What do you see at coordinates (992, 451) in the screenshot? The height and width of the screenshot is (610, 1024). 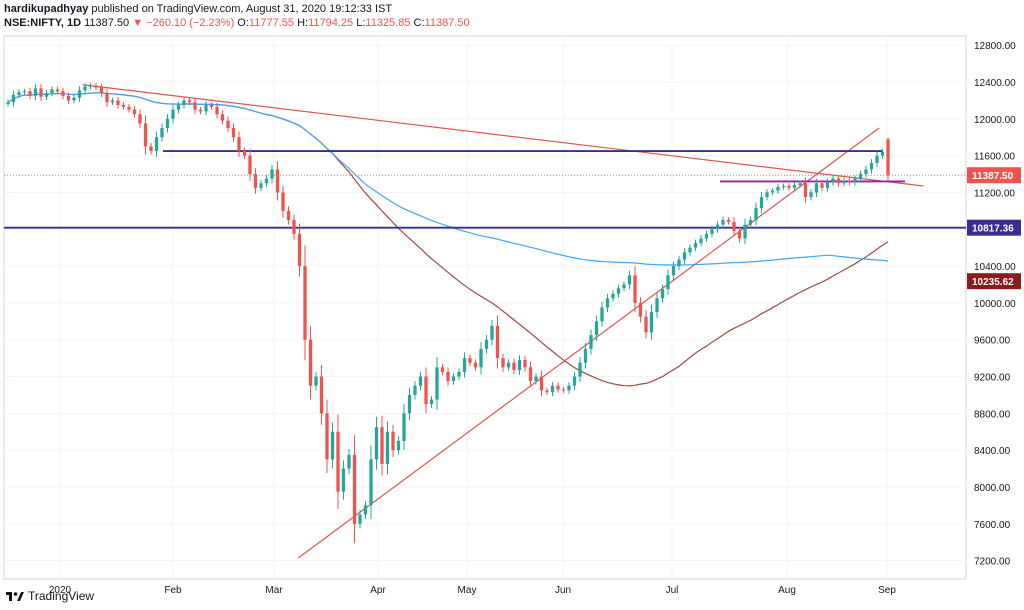 I see `y-tick-label: 8400.00` at bounding box center [992, 451].